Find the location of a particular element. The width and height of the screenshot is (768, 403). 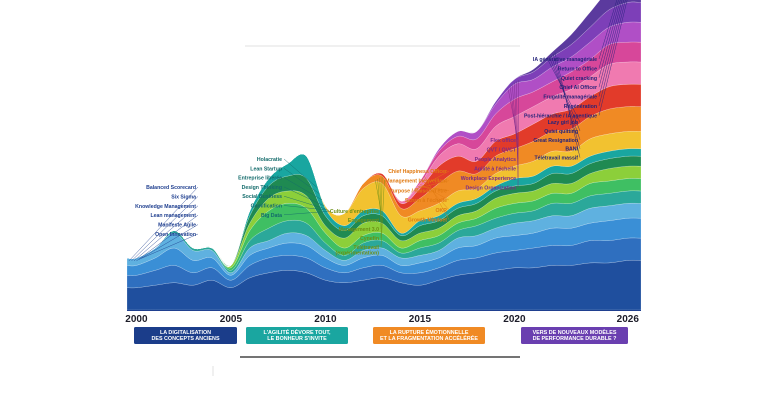

annotation-label: Lazy girl job is located at coordinates (563, 123).